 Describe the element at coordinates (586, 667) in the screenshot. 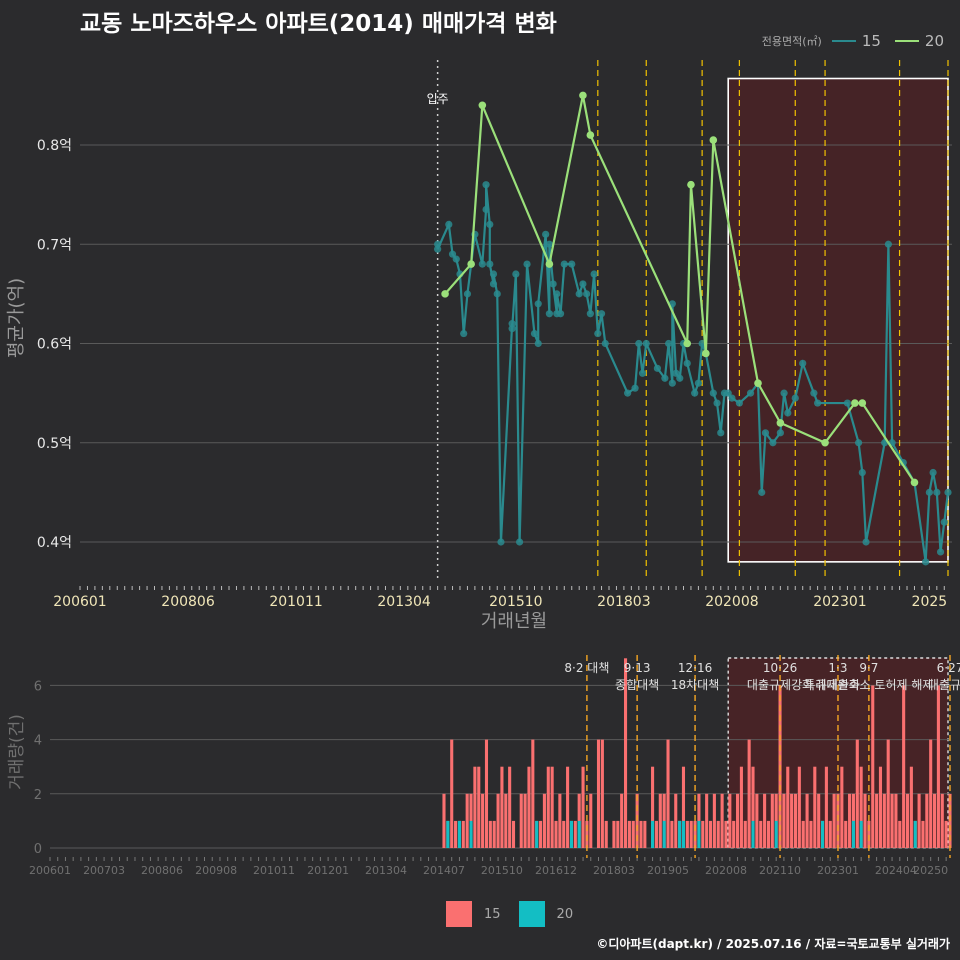

I see `policy-annotation: 8·2 대책` at that location.